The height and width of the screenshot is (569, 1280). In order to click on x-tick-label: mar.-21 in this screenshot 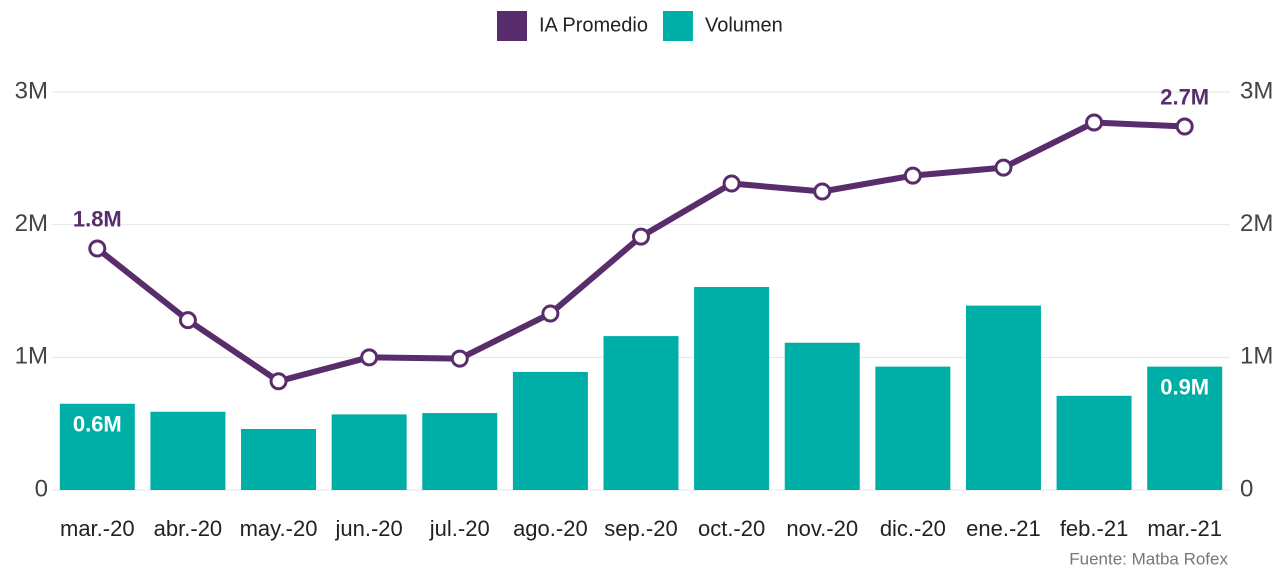, I will do `click(1184, 528)`.